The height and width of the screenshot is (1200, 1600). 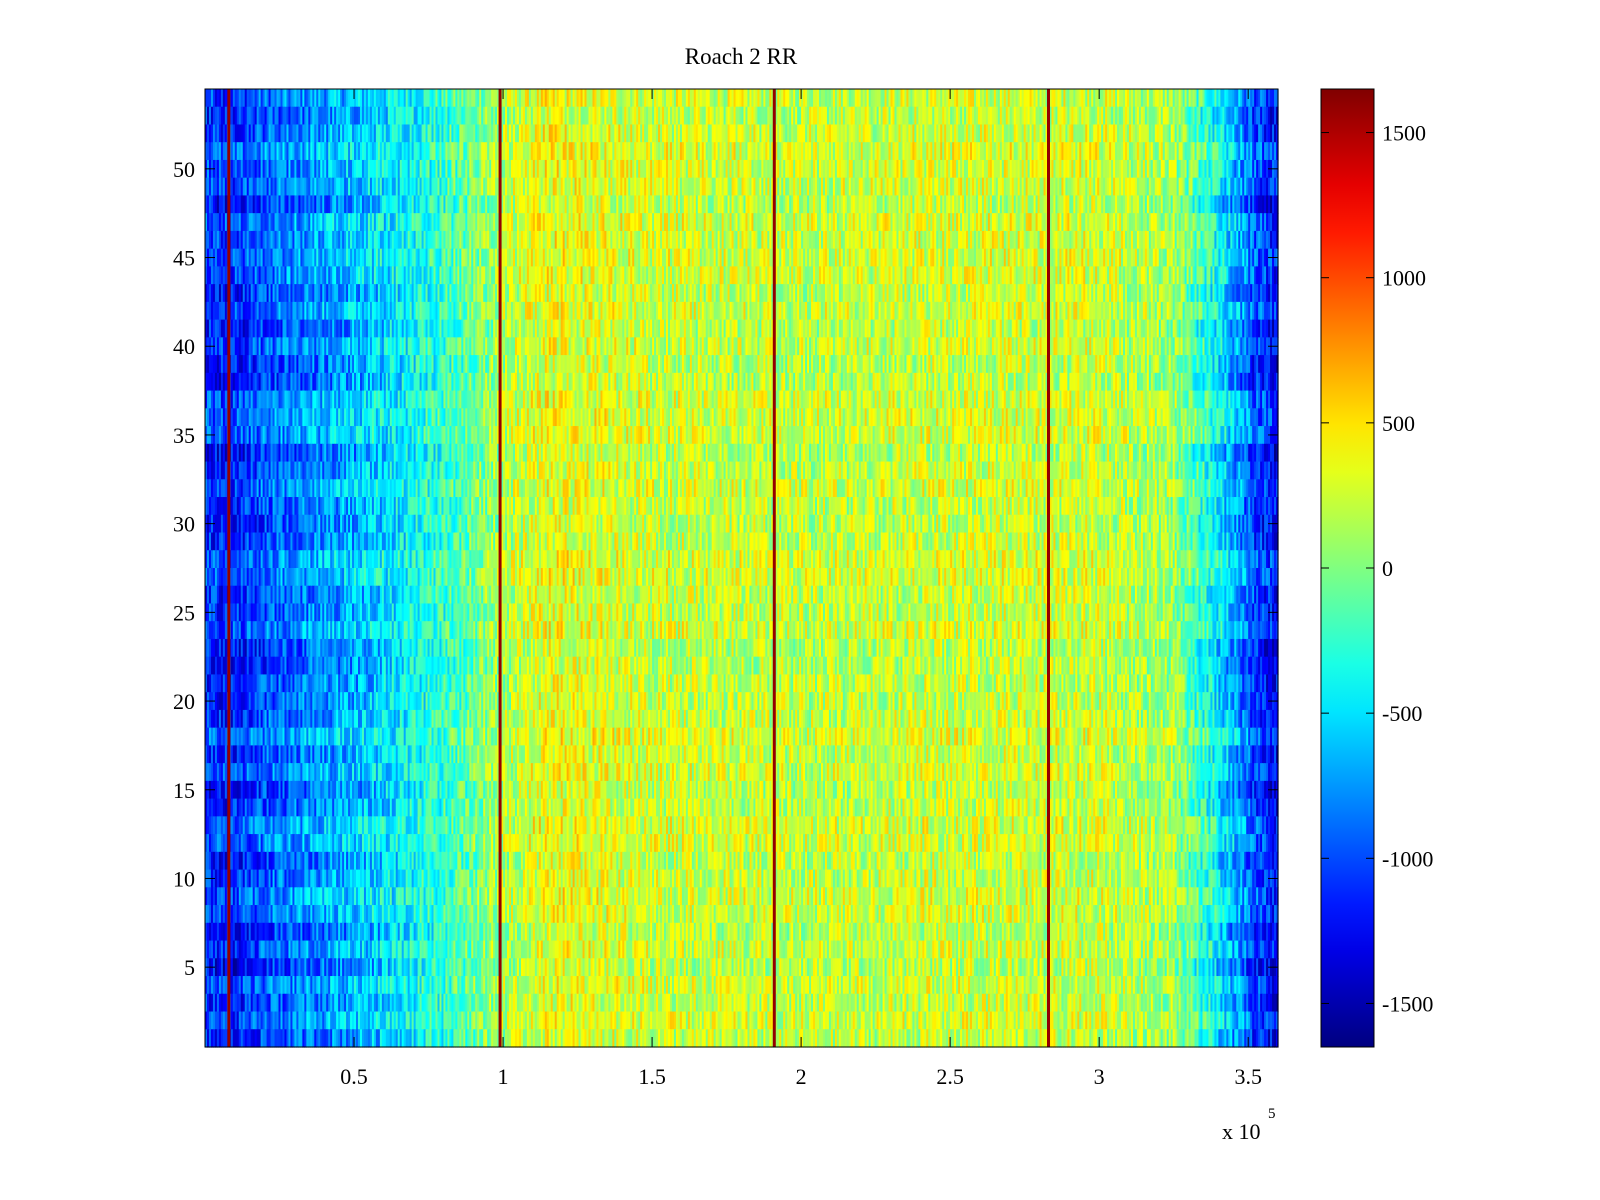 I want to click on chart-title: Roach 2 RR, so click(x=741, y=56).